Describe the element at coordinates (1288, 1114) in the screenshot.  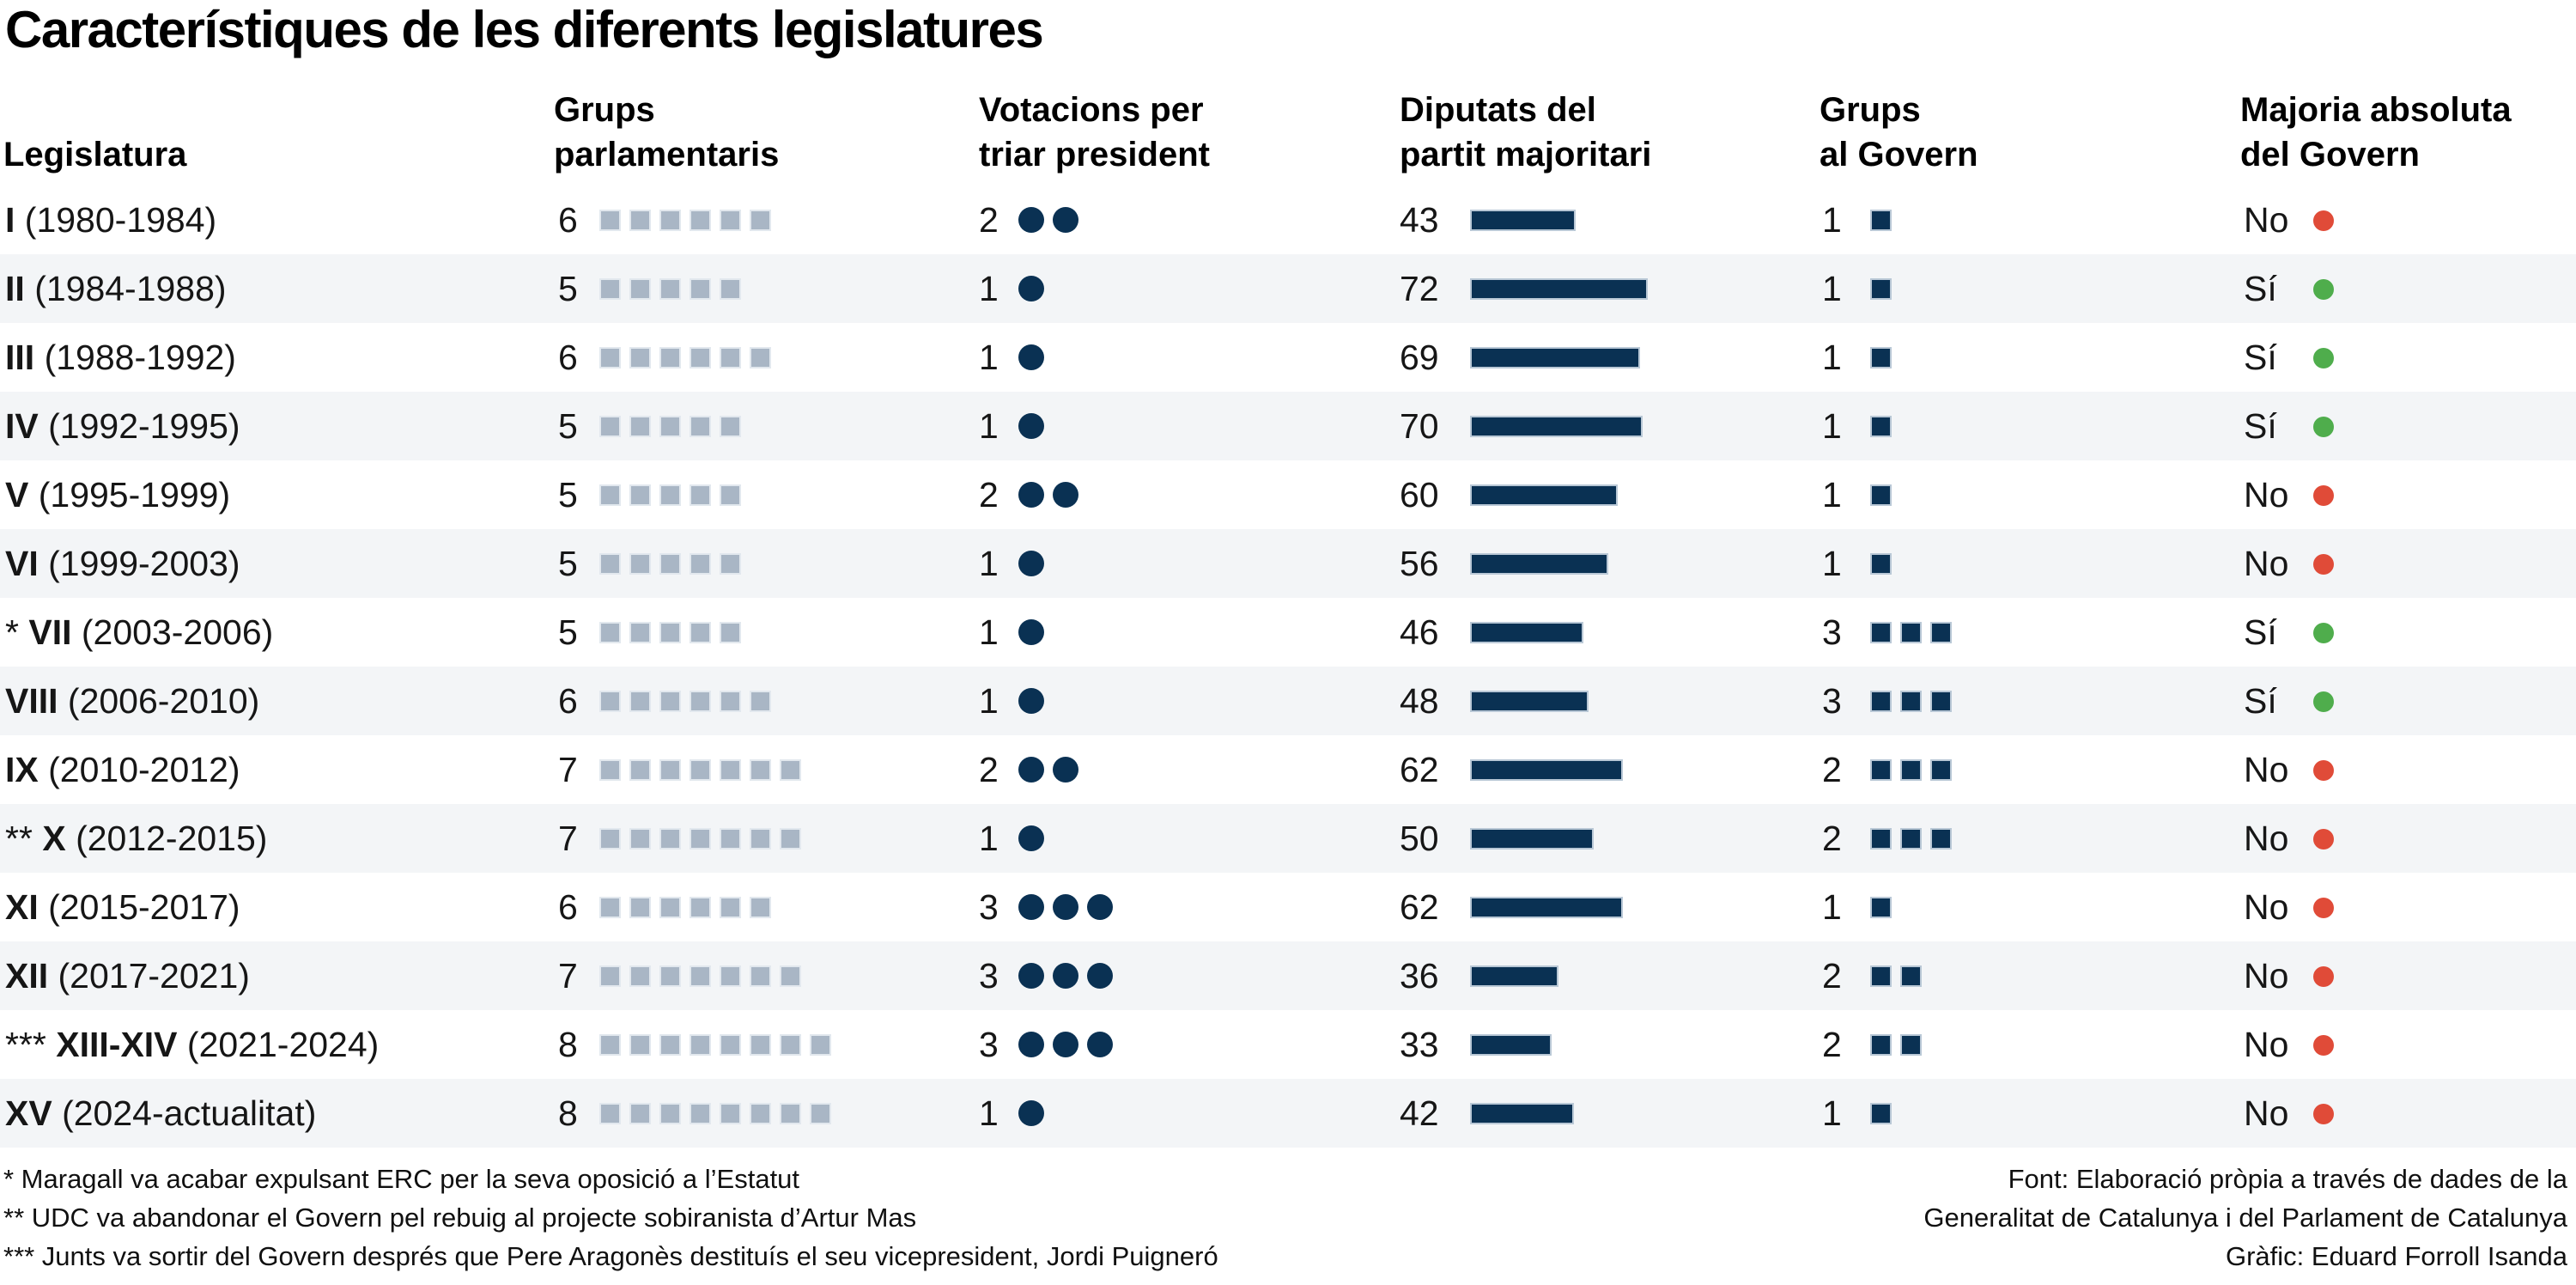
I see `table-row: XV (2024-actualitat) 8 1 42 1 No` at that location.